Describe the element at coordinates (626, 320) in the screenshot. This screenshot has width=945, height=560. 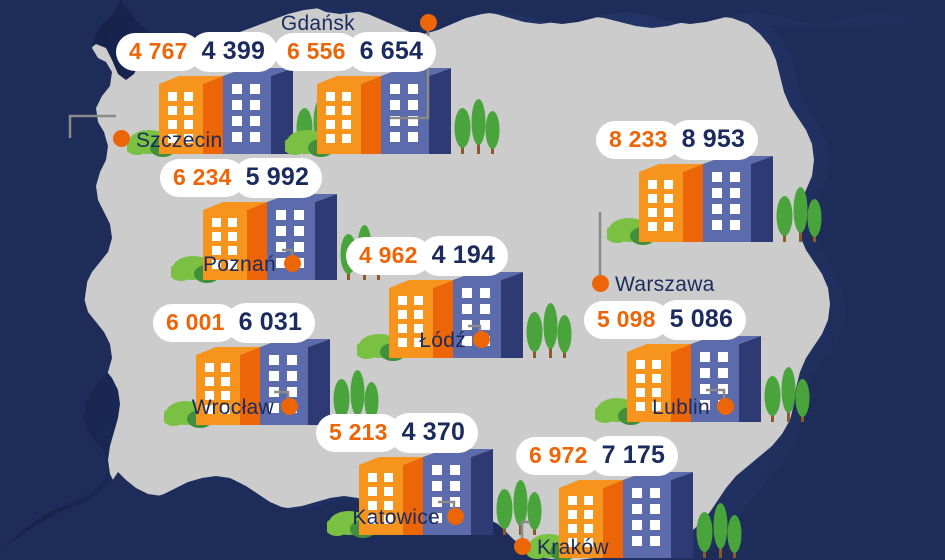
I see `value-orange-lublin: 5 098` at that location.